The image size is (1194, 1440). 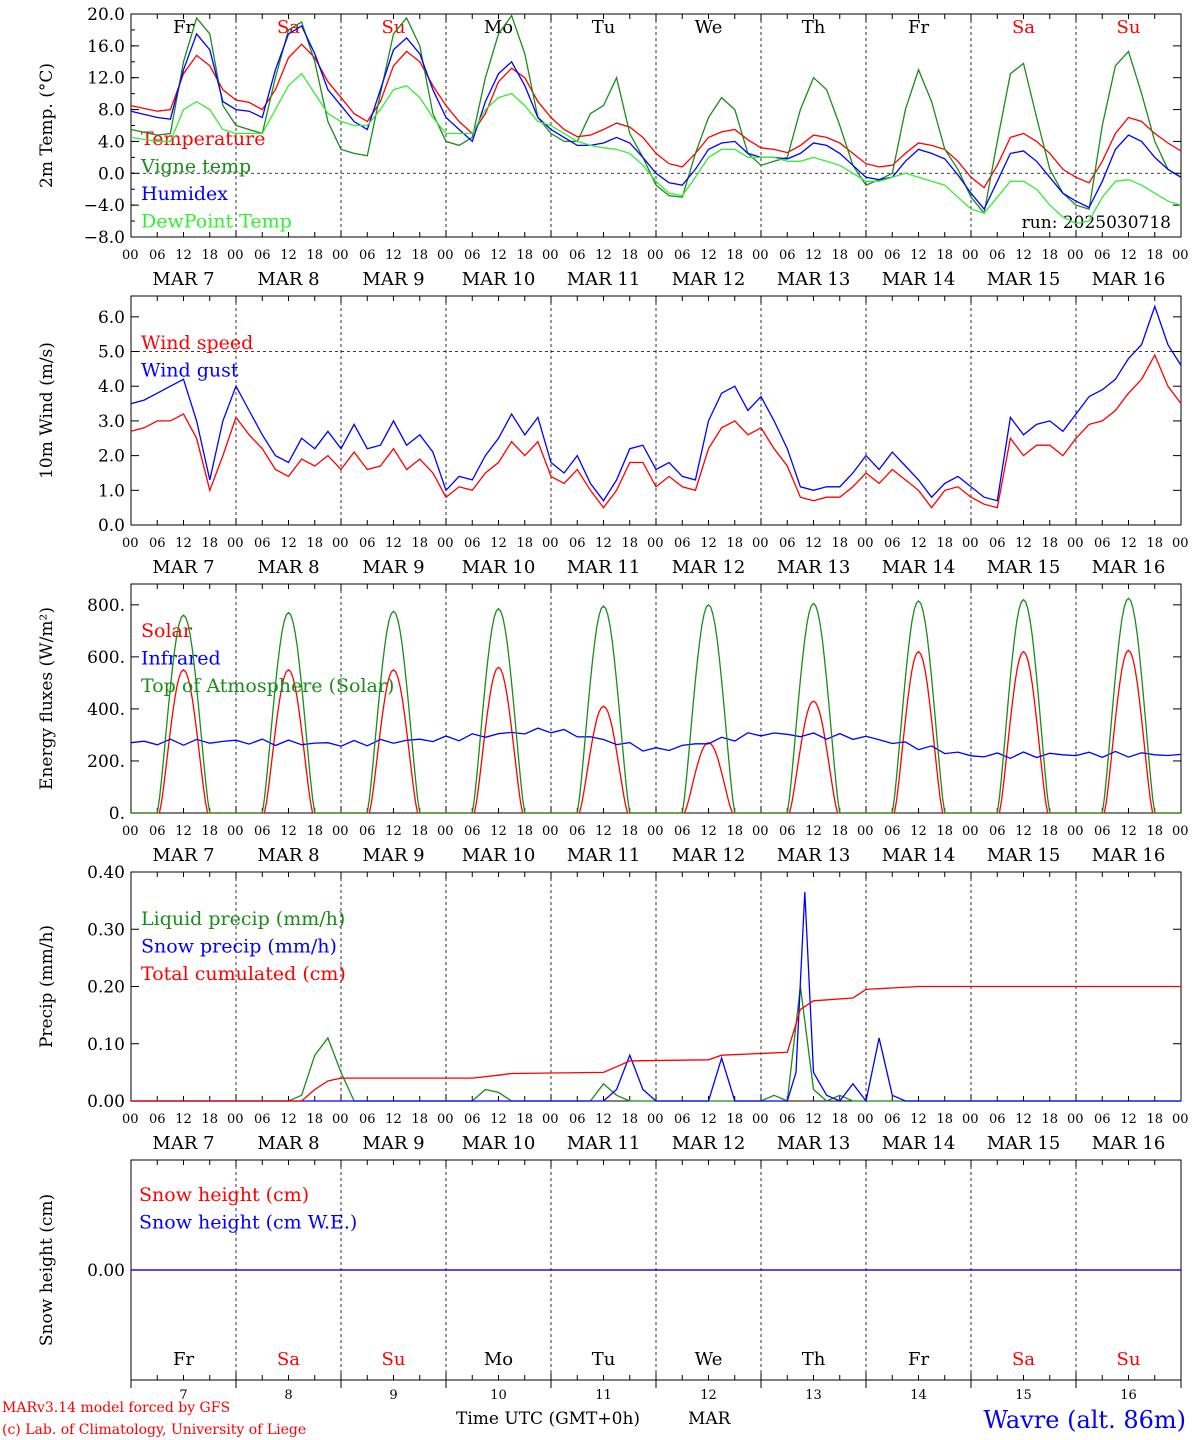 I want to click on y-tick-label: 8.0, so click(x=111, y=111).